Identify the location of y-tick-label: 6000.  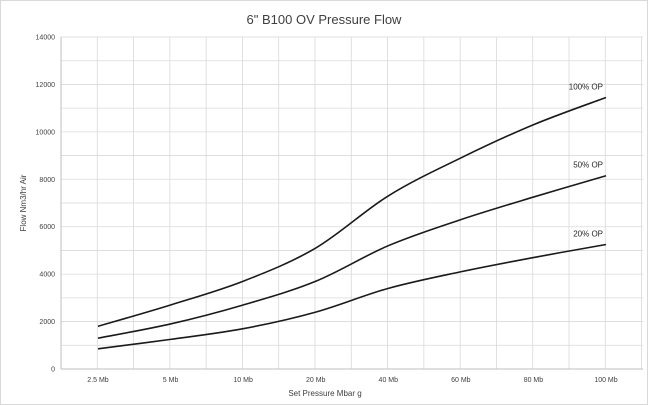
(47, 227).